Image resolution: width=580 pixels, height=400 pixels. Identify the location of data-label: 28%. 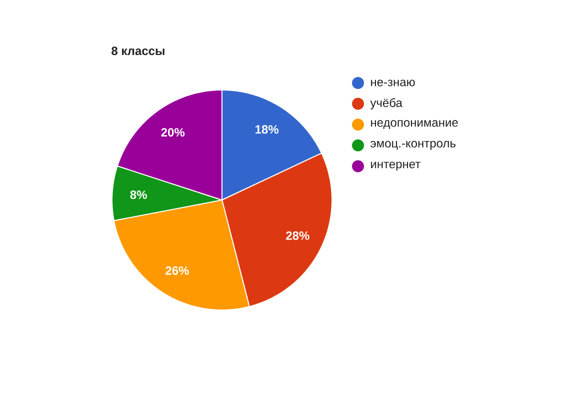
(298, 235).